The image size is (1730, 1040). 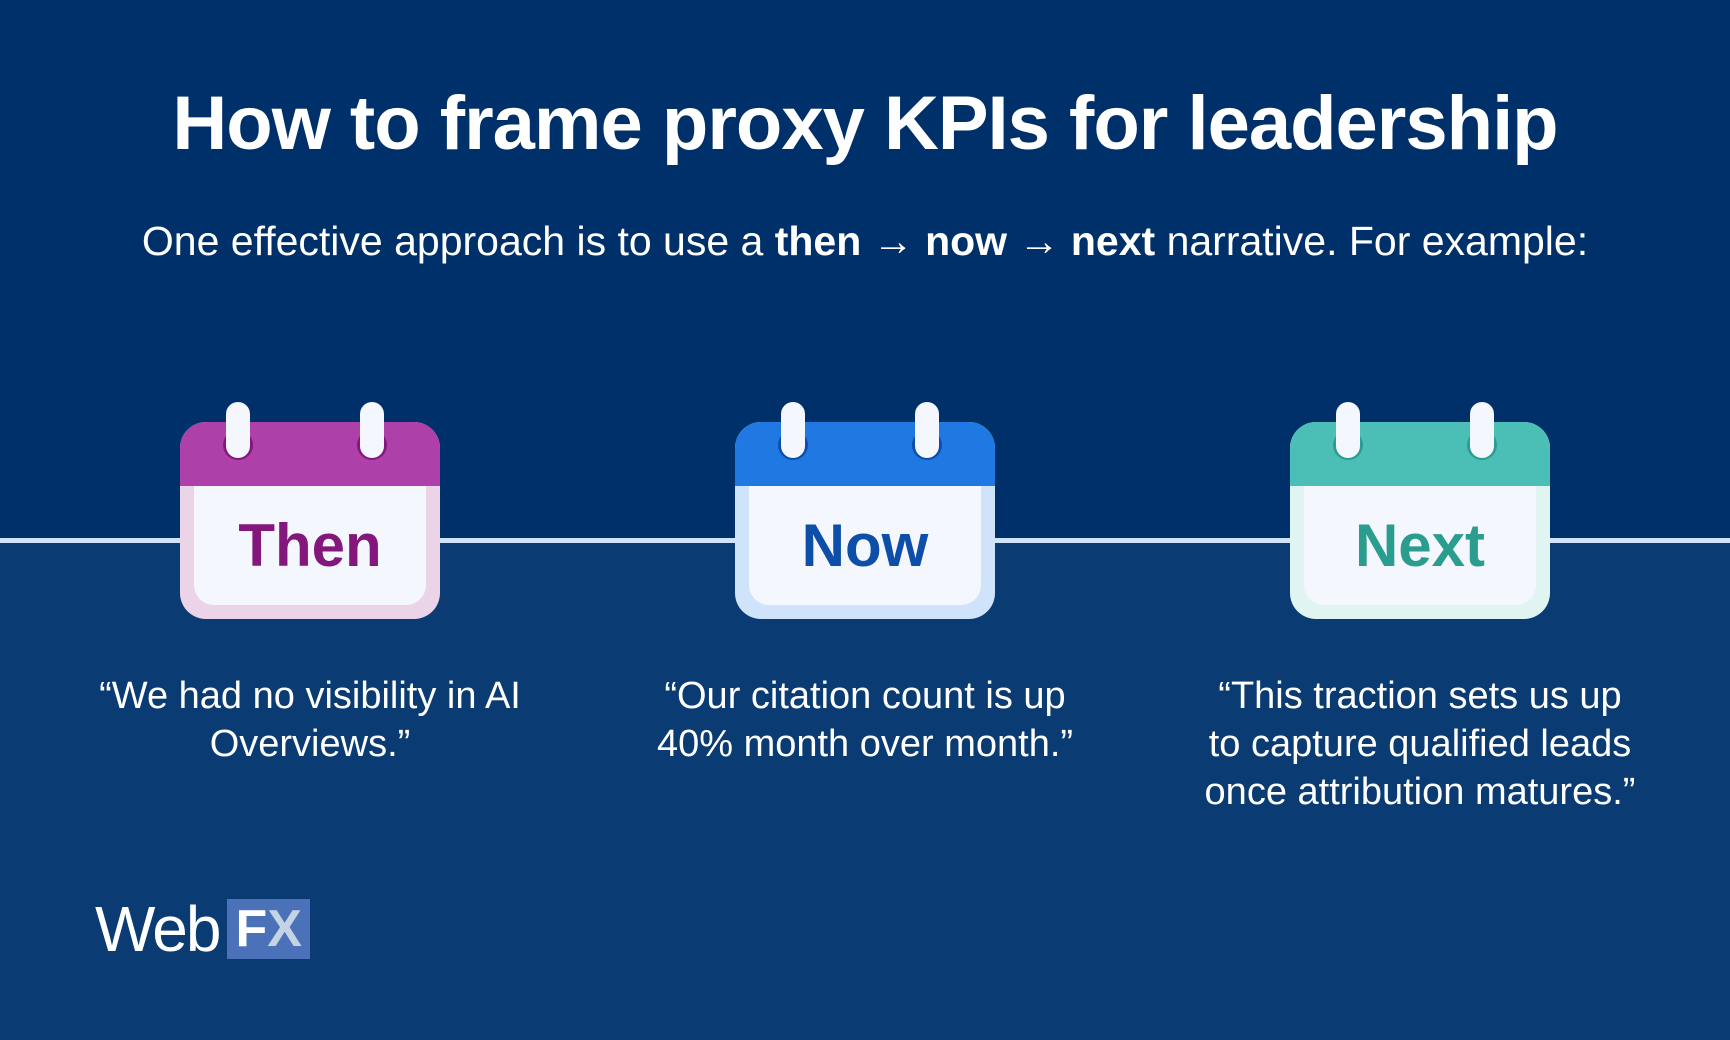 I want to click on calendar-icon: Next, so click(x=1420, y=520).